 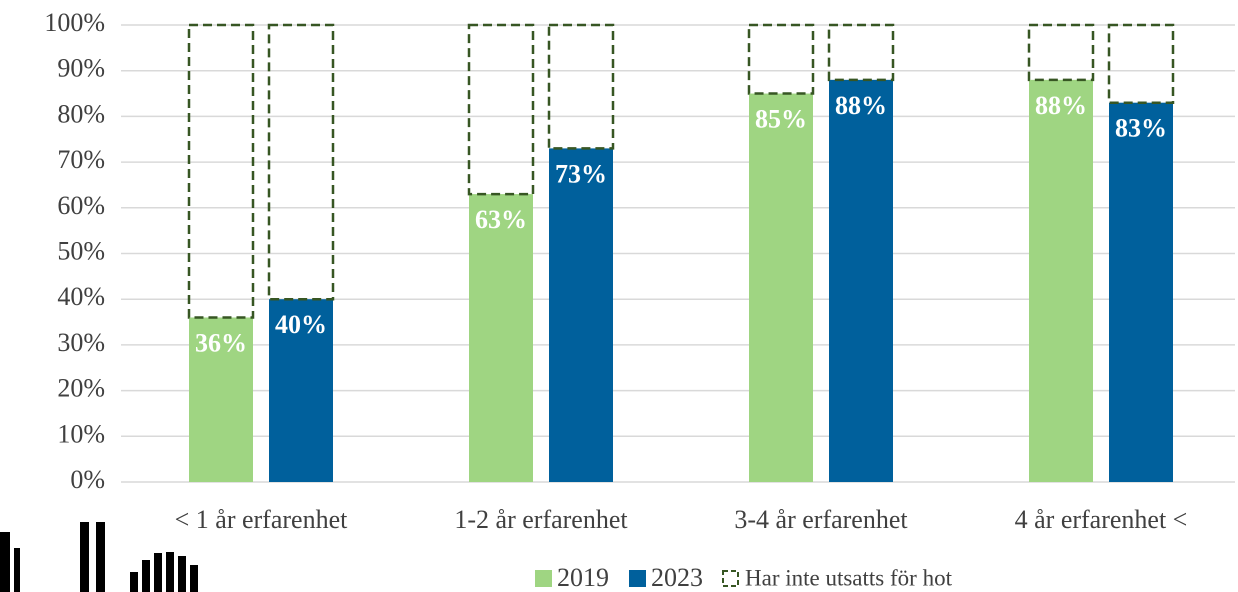 I want to click on x-tick-label: 1-2 år erfarenhet, so click(x=541, y=519).